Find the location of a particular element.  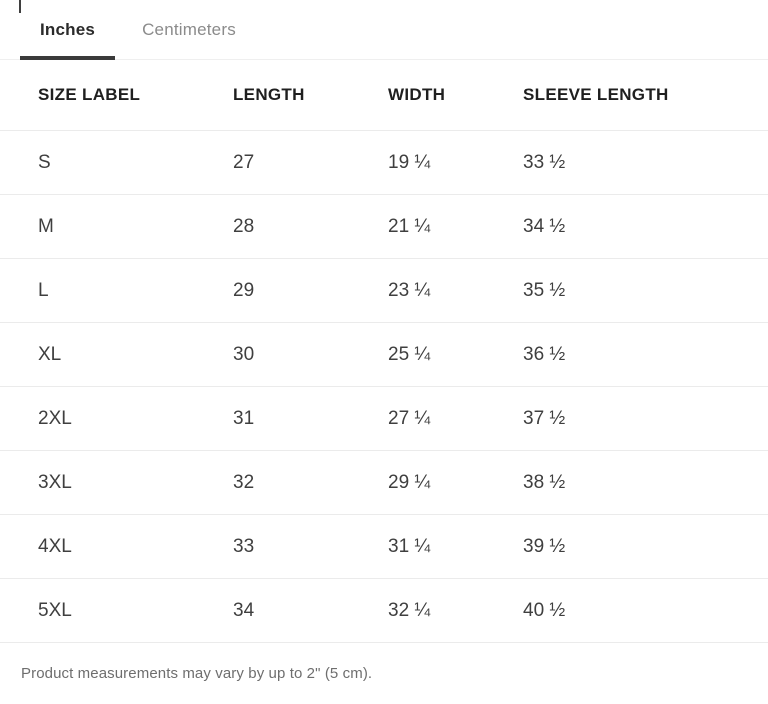

cell-length: 32 is located at coordinates (244, 482).